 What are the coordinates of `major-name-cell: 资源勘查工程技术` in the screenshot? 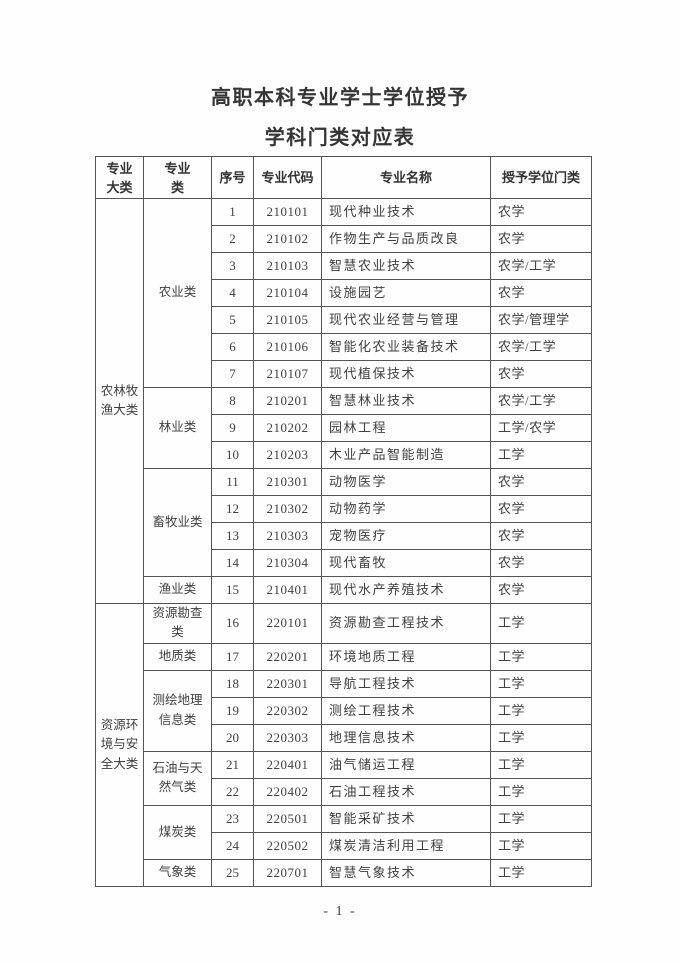 It's located at (406, 623).